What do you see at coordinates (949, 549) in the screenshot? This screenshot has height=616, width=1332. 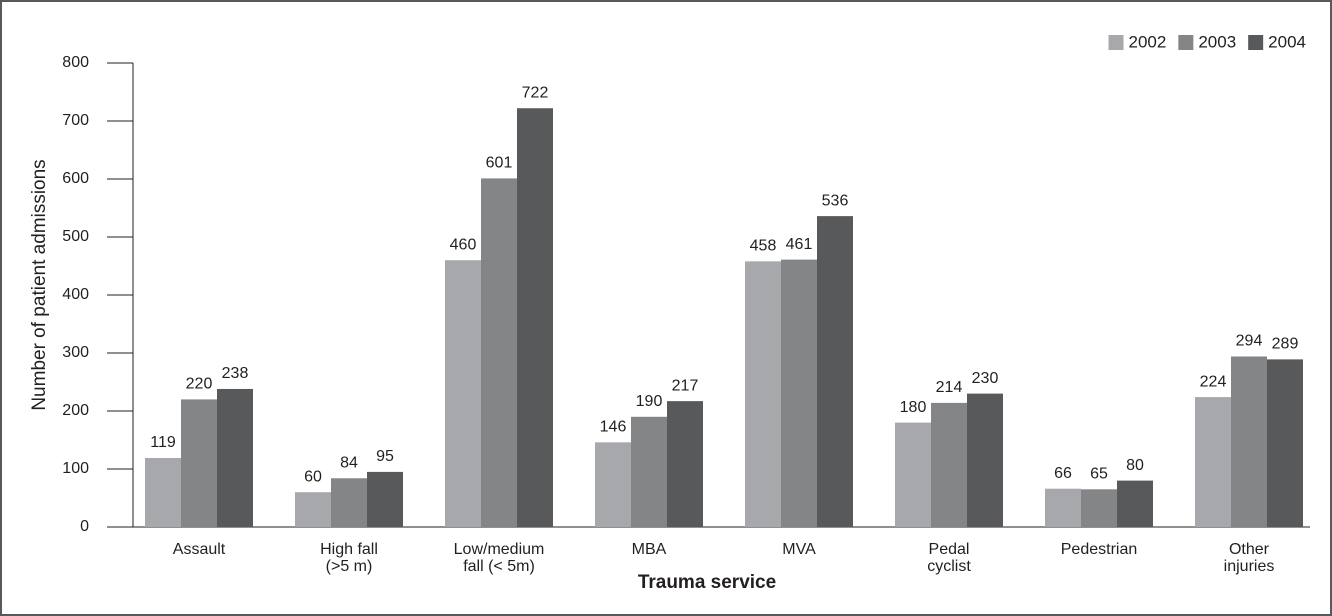 I see `x-tick-label-line: Pedal` at bounding box center [949, 549].